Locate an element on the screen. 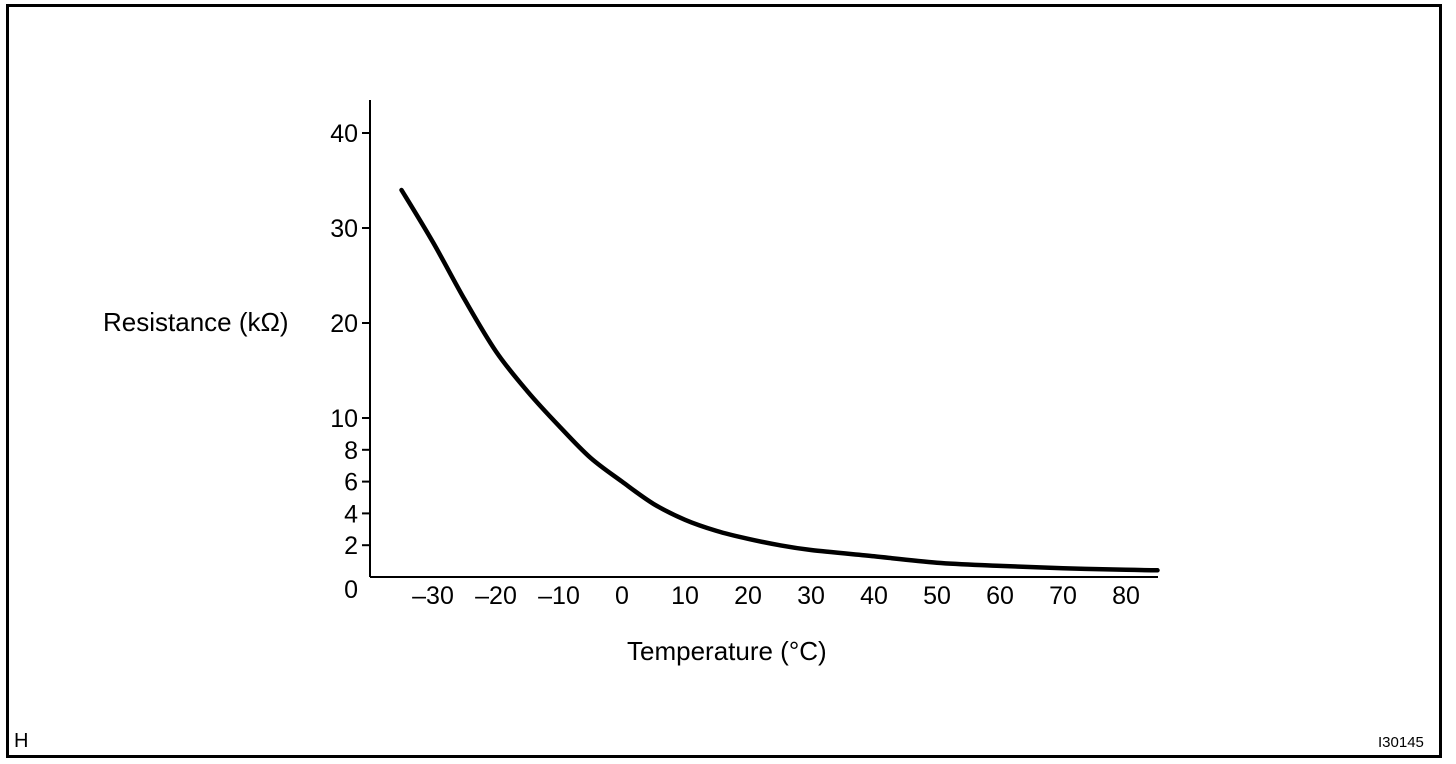  x-tick-label: 60 is located at coordinates (1000, 596).